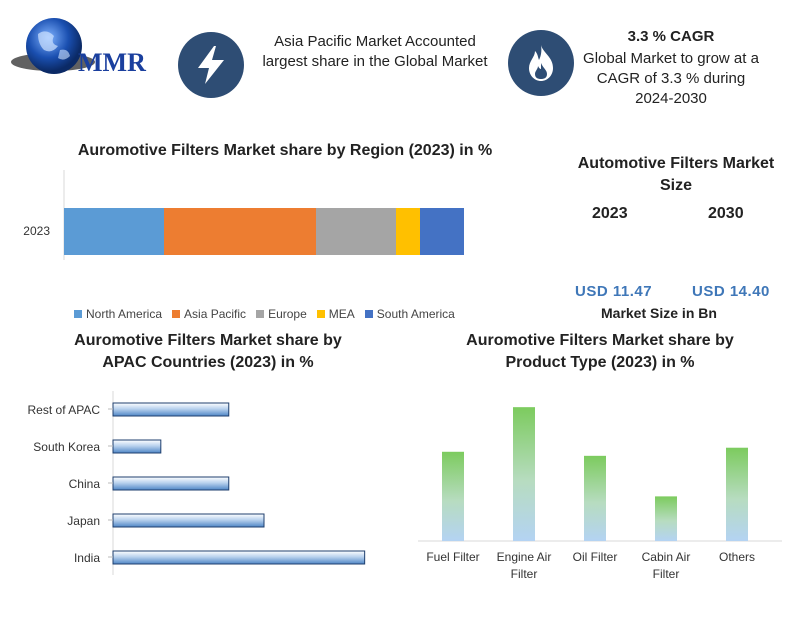 The width and height of the screenshot is (800, 621). Describe the element at coordinates (66, 447) in the screenshot. I see `apac-label-south-korea: South Korea` at that location.